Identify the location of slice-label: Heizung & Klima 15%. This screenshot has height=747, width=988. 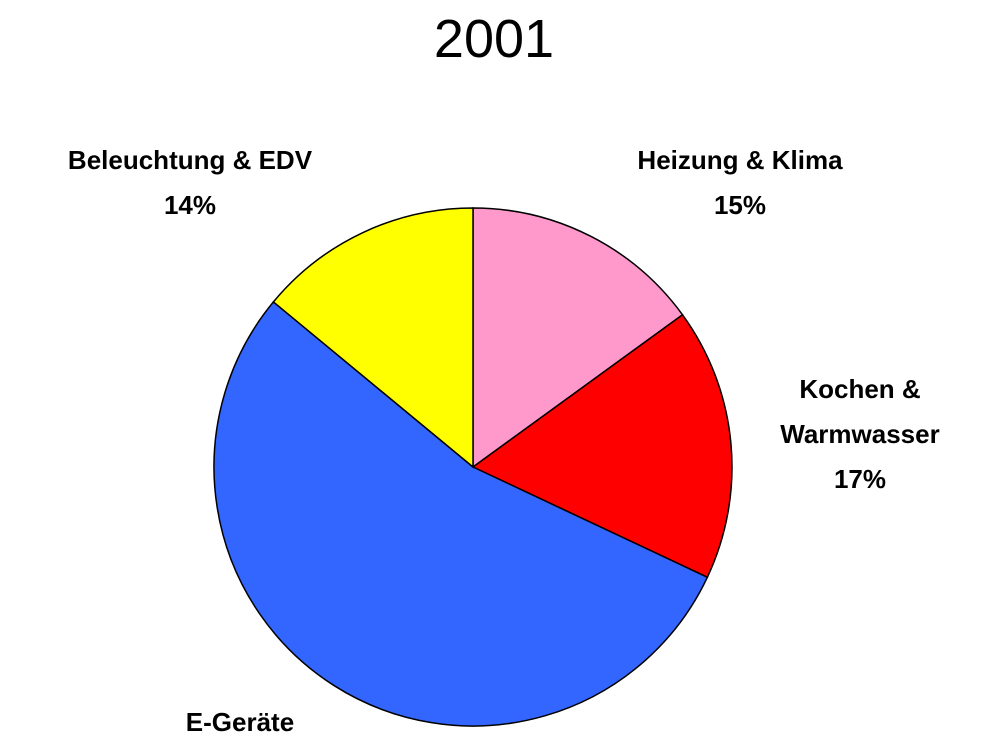
(740, 183).